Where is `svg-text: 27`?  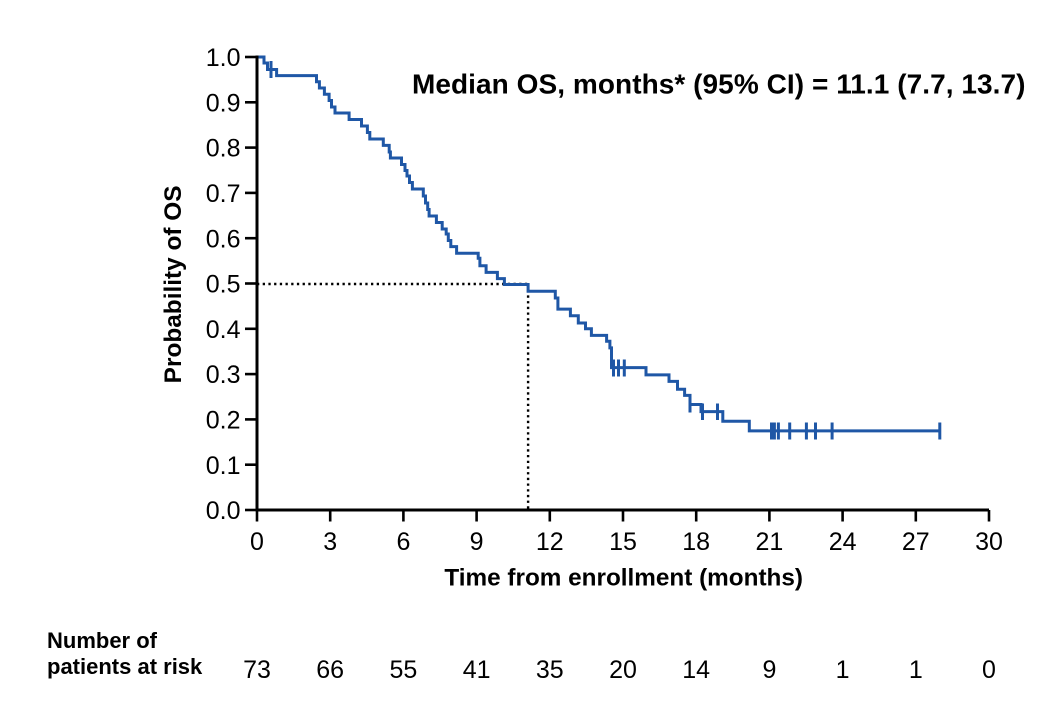
svg-text: 27 is located at coordinates (916, 542).